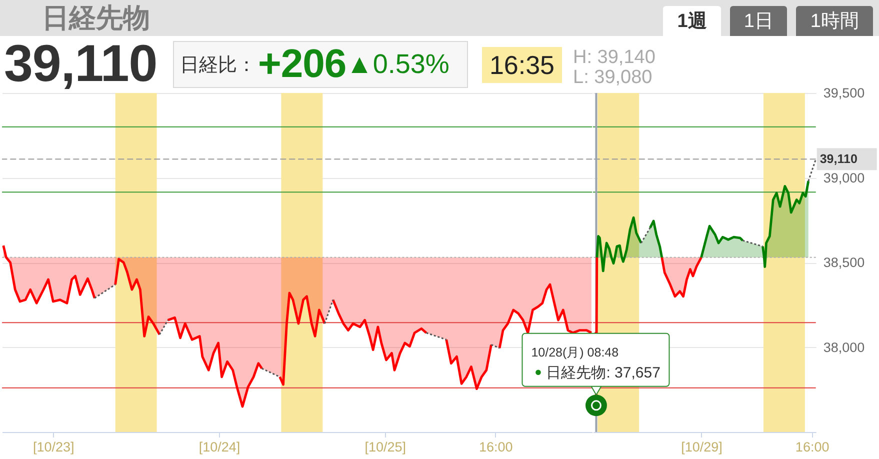  Describe the element at coordinates (219, 447) in the screenshot. I see `x-tick-label: [10/24]` at that location.